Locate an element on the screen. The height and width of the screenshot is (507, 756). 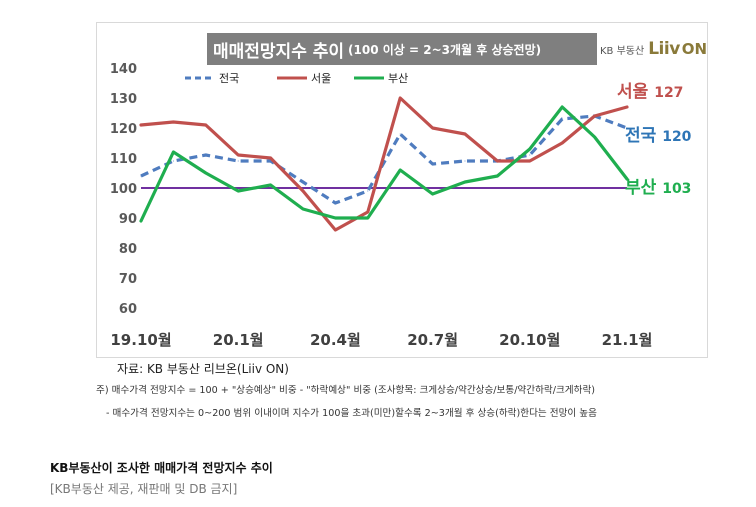
caption-credit: [KB부동산 제공, 재판매 및 DB 금지] is located at coordinates (144, 489).